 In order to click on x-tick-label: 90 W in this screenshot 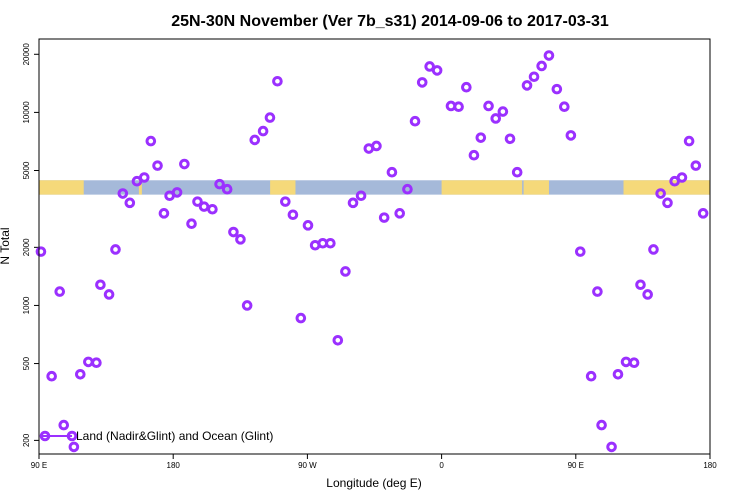, I will do `click(307, 465)`.